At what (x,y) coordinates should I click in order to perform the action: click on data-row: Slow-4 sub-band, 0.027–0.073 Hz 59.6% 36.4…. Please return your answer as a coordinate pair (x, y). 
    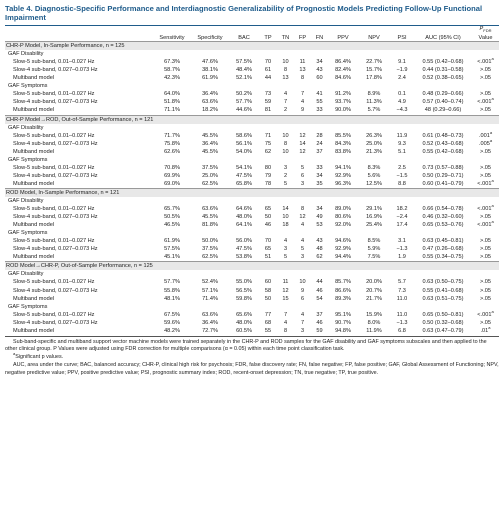
    Looking at the image, I should click on (252, 323).